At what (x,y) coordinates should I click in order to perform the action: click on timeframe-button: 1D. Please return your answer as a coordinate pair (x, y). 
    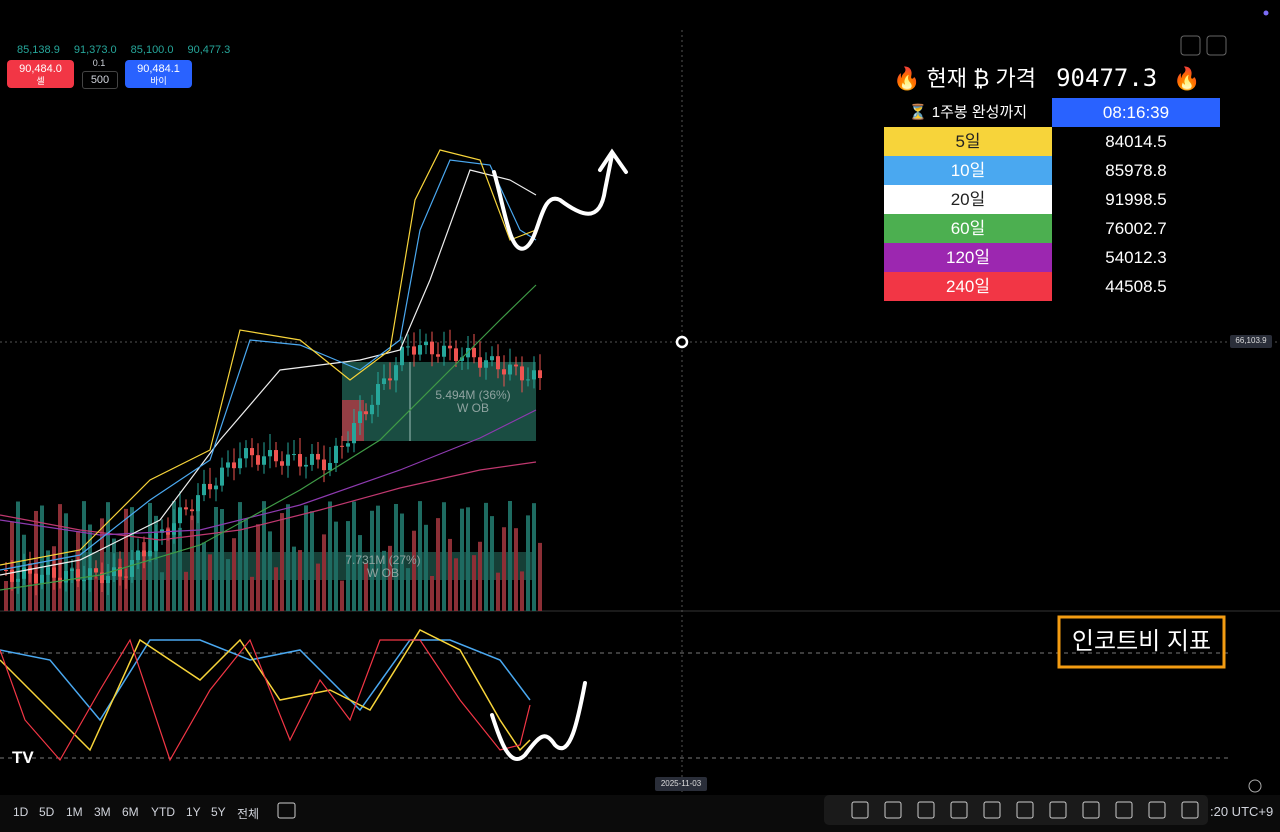
    Looking at the image, I should click on (21, 812).